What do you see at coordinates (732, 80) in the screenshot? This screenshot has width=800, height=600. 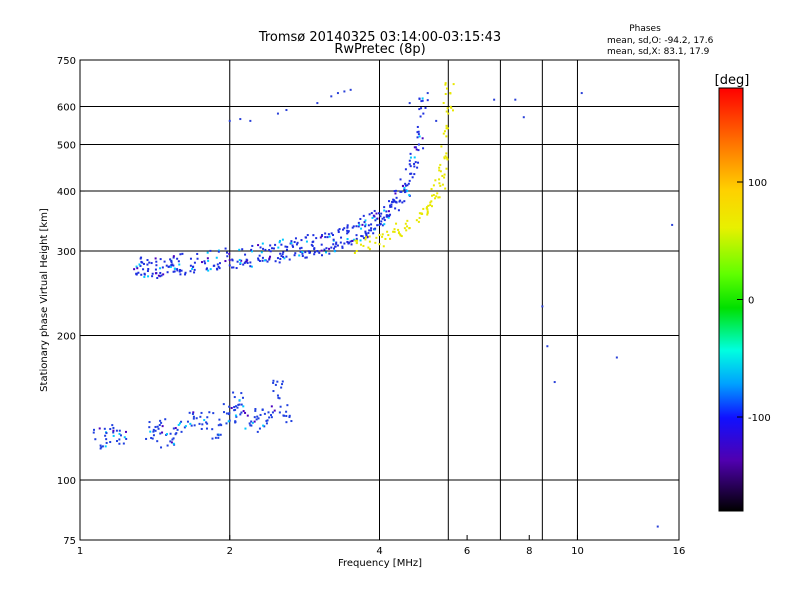 I see `colorbar-label: [deg]` at bounding box center [732, 80].